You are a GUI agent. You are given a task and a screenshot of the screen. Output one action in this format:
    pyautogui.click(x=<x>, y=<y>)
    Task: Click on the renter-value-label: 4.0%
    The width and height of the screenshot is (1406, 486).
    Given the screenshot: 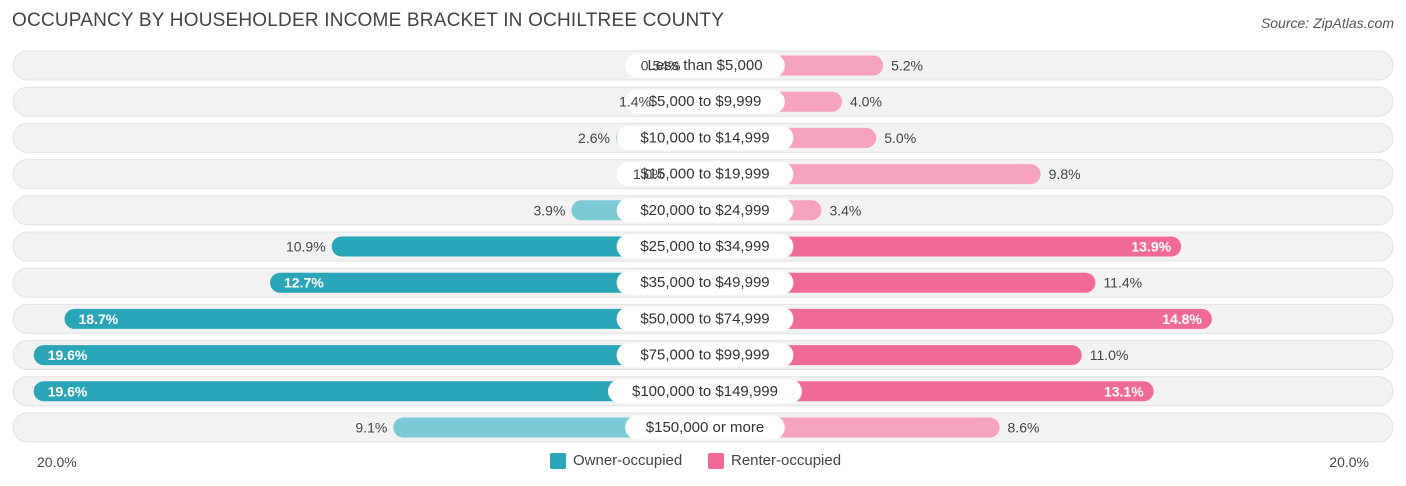 What is the action you would take?
    pyautogui.click(x=866, y=102)
    